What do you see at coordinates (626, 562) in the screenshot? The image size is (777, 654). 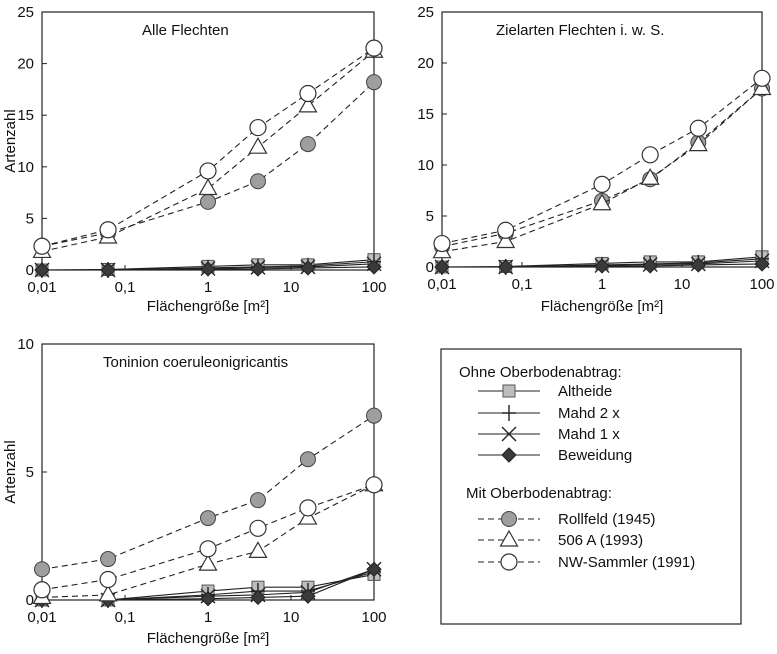 I see `legend-label: NW-Sammler (1991)` at bounding box center [626, 562].